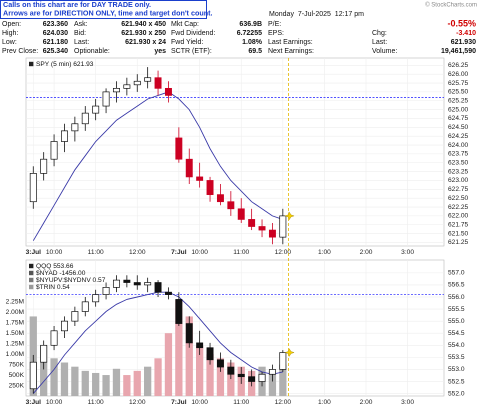 The height and width of the screenshot is (406, 480). I want to click on y-tick-label: 626.25, so click(458, 65).